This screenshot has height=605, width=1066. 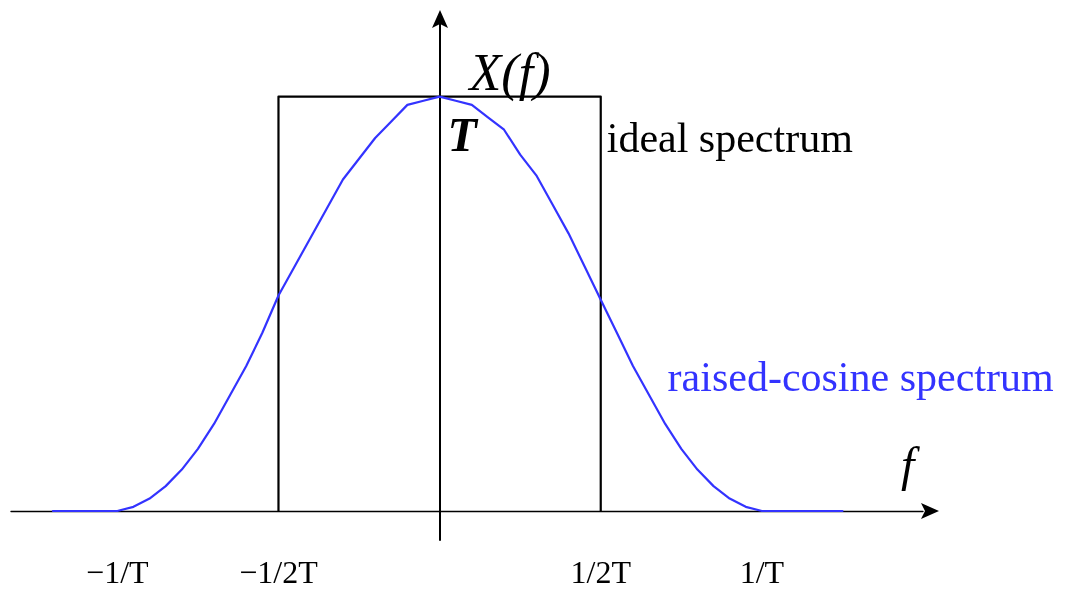 What do you see at coordinates (910, 465) in the screenshot?
I see `x-axis-title: f` at bounding box center [910, 465].